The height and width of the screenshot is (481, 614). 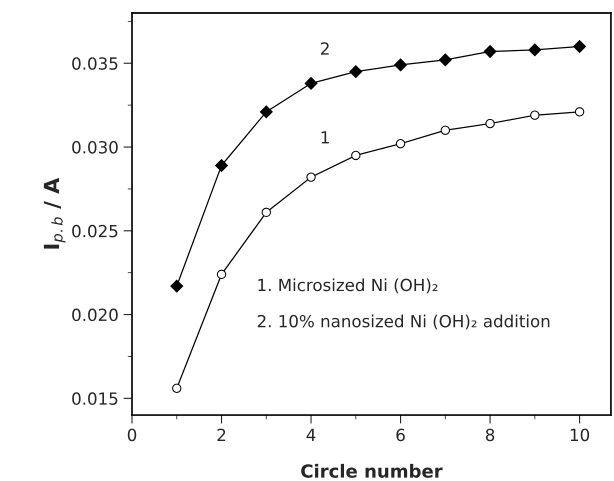 What do you see at coordinates (55, 213) in the screenshot?
I see `y-axis-title: I$_{p.b}$ / A` at bounding box center [55, 213].